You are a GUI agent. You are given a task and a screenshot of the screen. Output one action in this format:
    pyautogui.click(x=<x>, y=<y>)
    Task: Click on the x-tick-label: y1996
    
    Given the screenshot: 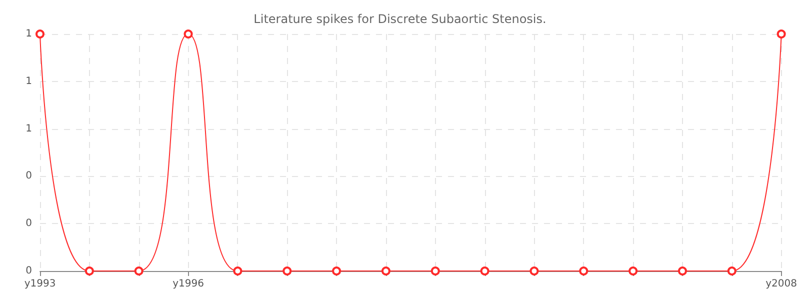 What is the action you would take?
    pyautogui.click(x=188, y=284)
    